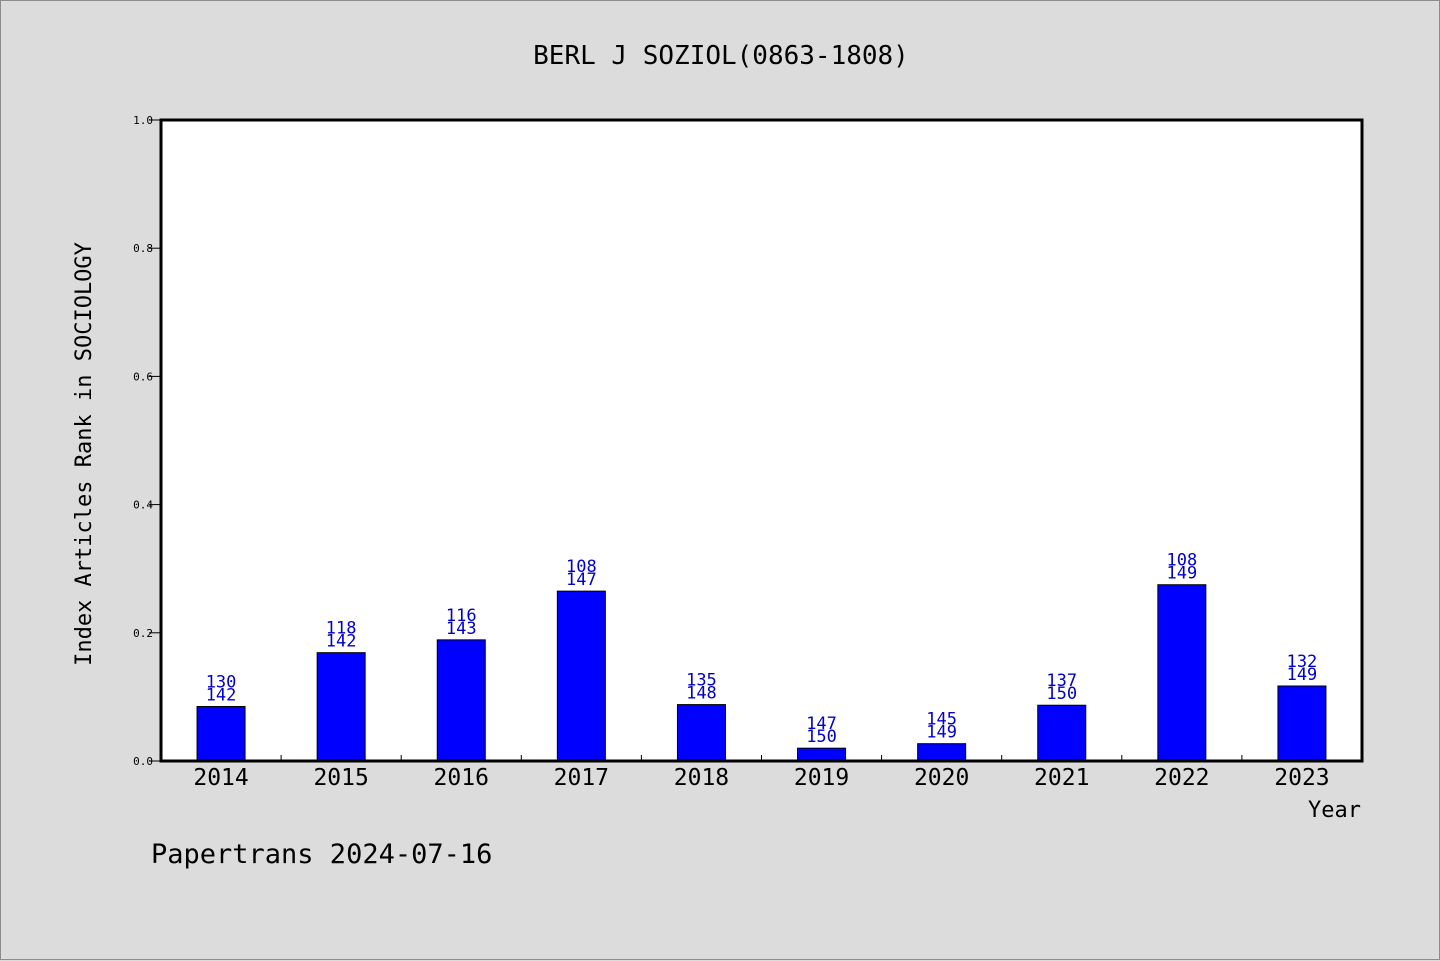 This screenshot has height=961, width=1440. I want to click on bar-2022, so click(1182, 673).